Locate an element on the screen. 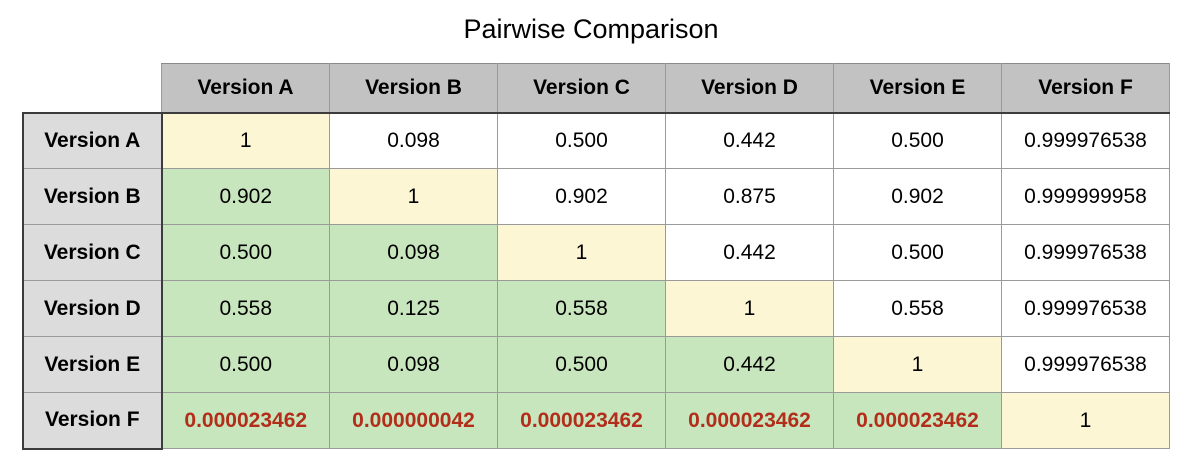 The image size is (1182, 472). cell-version-e-vs-version-a: 0.500 is located at coordinates (245, 364).